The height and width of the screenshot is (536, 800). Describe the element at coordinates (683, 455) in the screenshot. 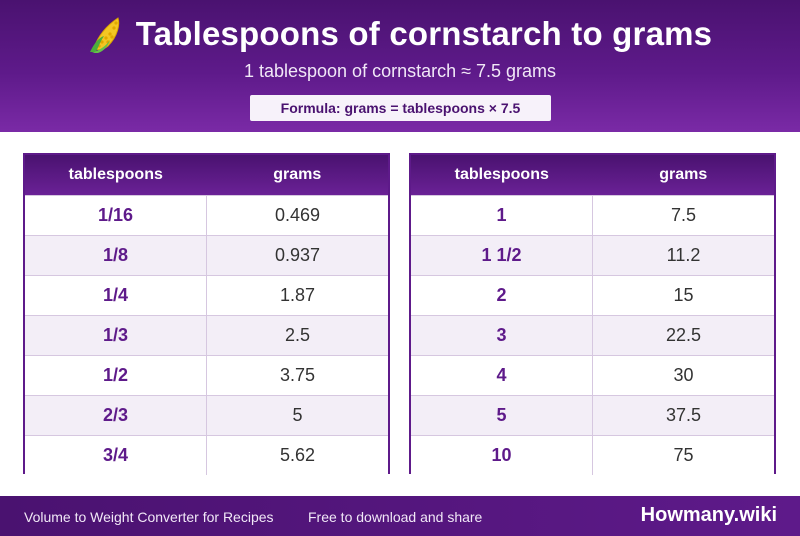

I see `grams-cell: 75` at that location.